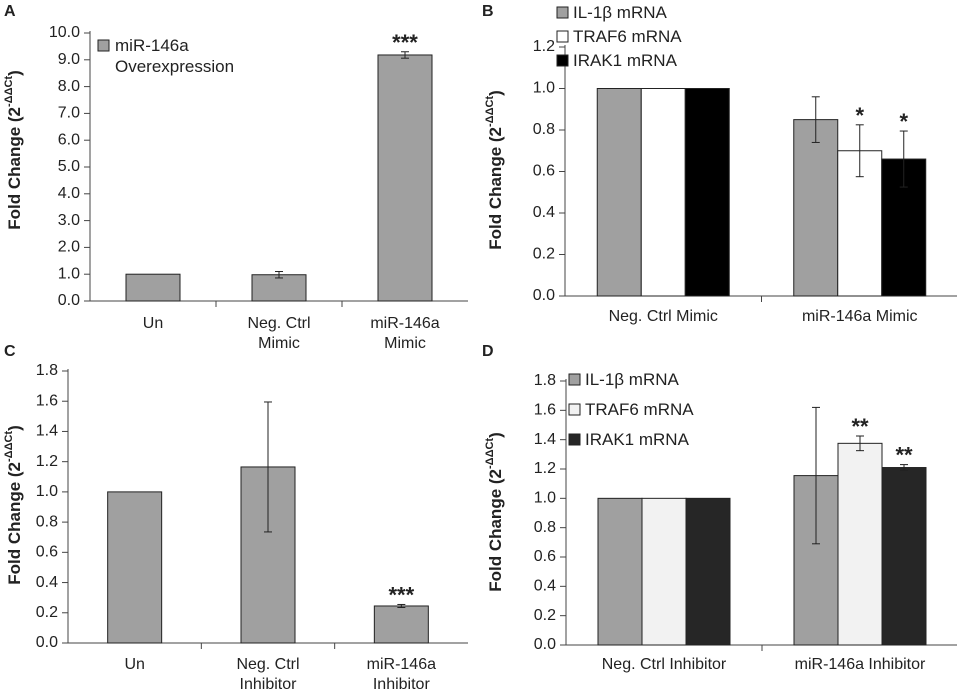 The width and height of the screenshot is (957, 693). I want to click on category-label: miR-146a Mimic, so click(860, 316).